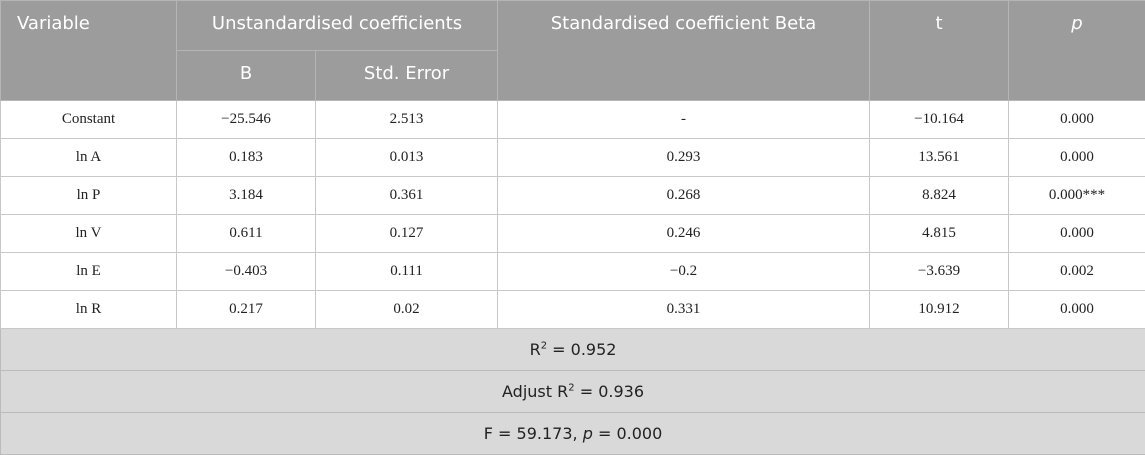 The image size is (1145, 455). I want to click on footer-text: = 0.936, so click(609, 391).